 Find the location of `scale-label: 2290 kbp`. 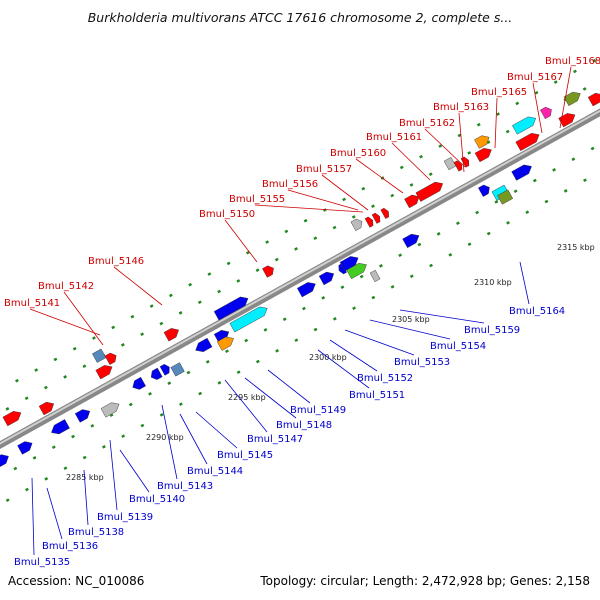

scale-label: 2290 kbp is located at coordinates (165, 437).